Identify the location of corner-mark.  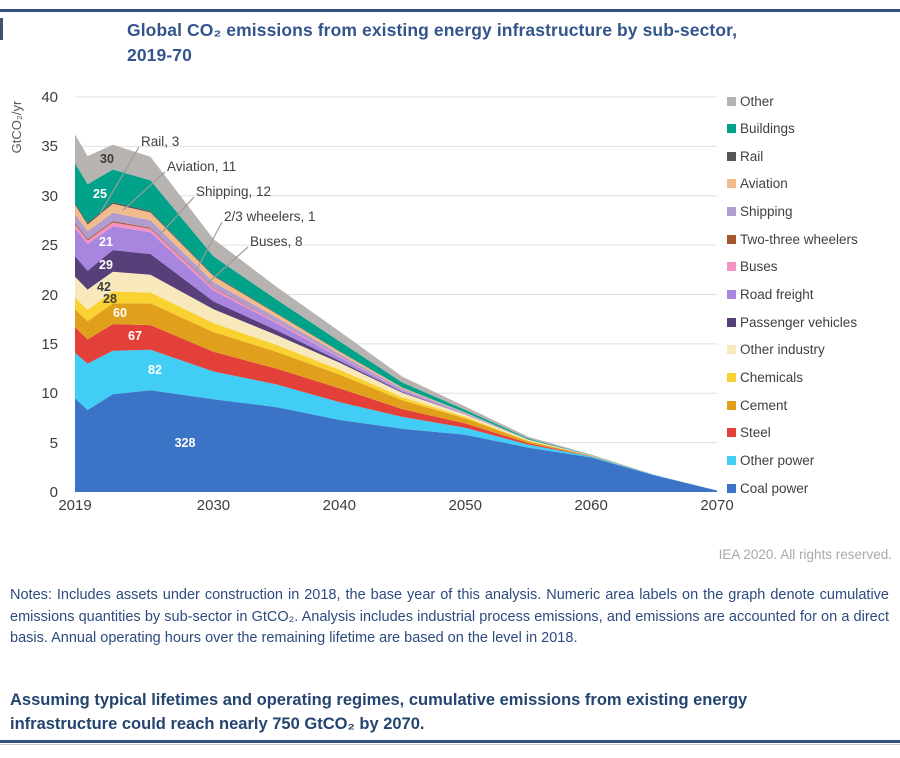
(1, 29).